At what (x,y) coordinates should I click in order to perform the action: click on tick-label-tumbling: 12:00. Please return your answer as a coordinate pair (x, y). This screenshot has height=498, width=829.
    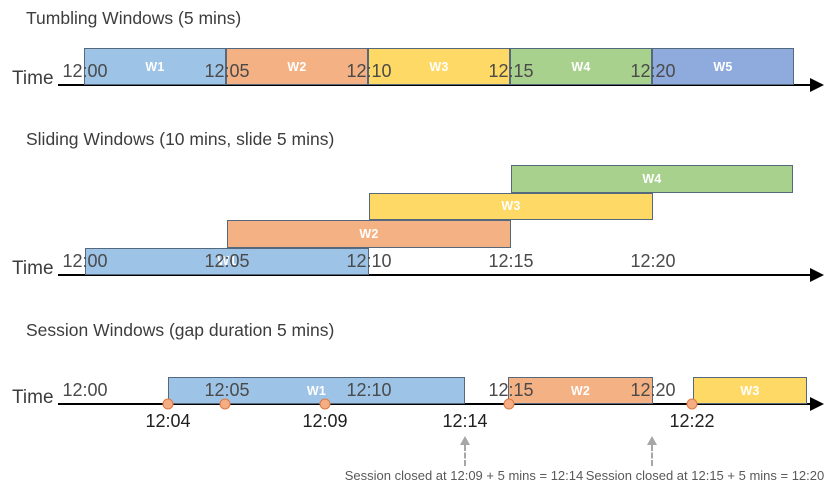
    Looking at the image, I should click on (85, 71).